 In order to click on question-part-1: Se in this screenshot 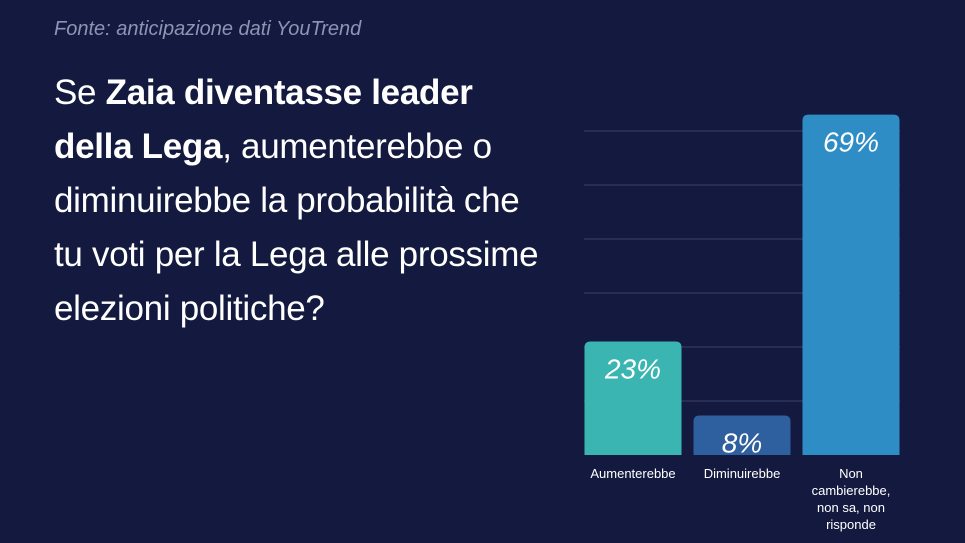, I will do `click(80, 92)`.